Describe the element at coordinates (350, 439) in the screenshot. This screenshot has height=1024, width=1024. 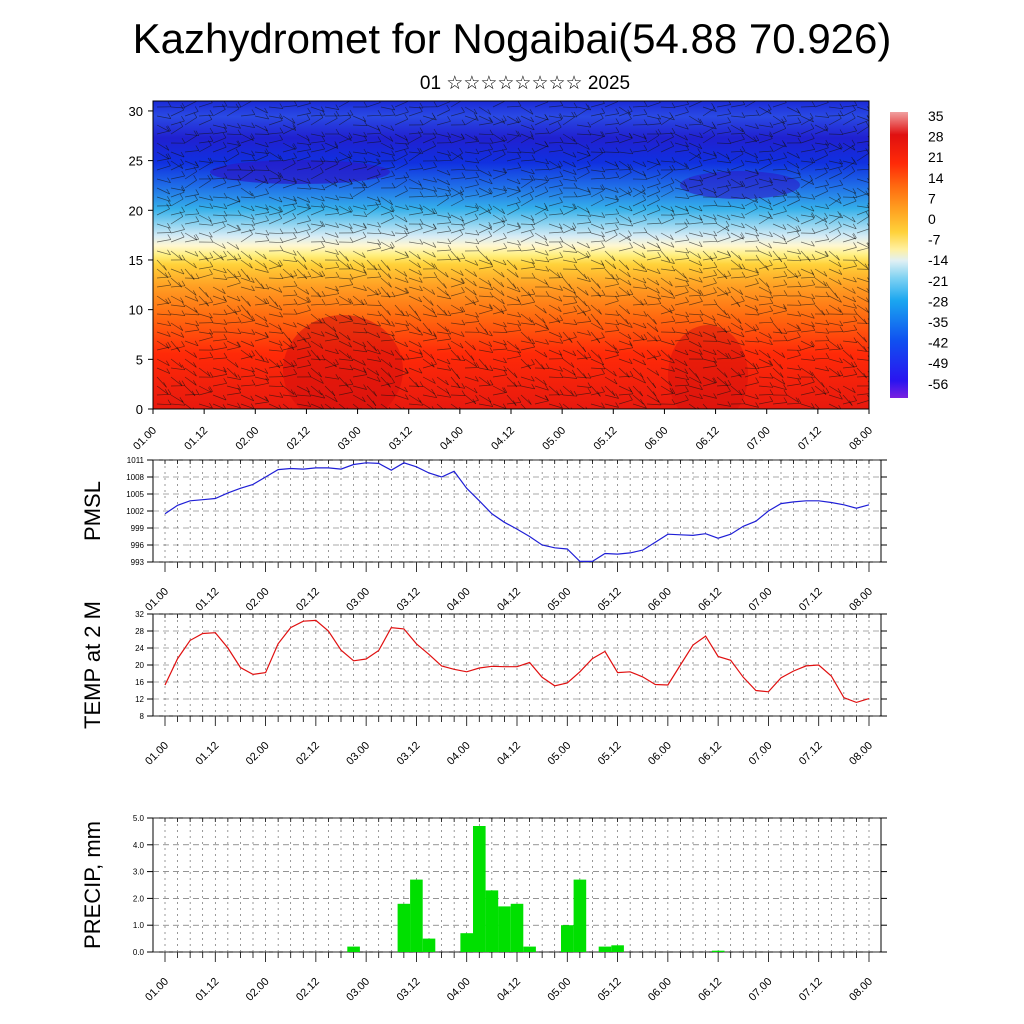
I see `x-tick-label: 03.00` at that location.